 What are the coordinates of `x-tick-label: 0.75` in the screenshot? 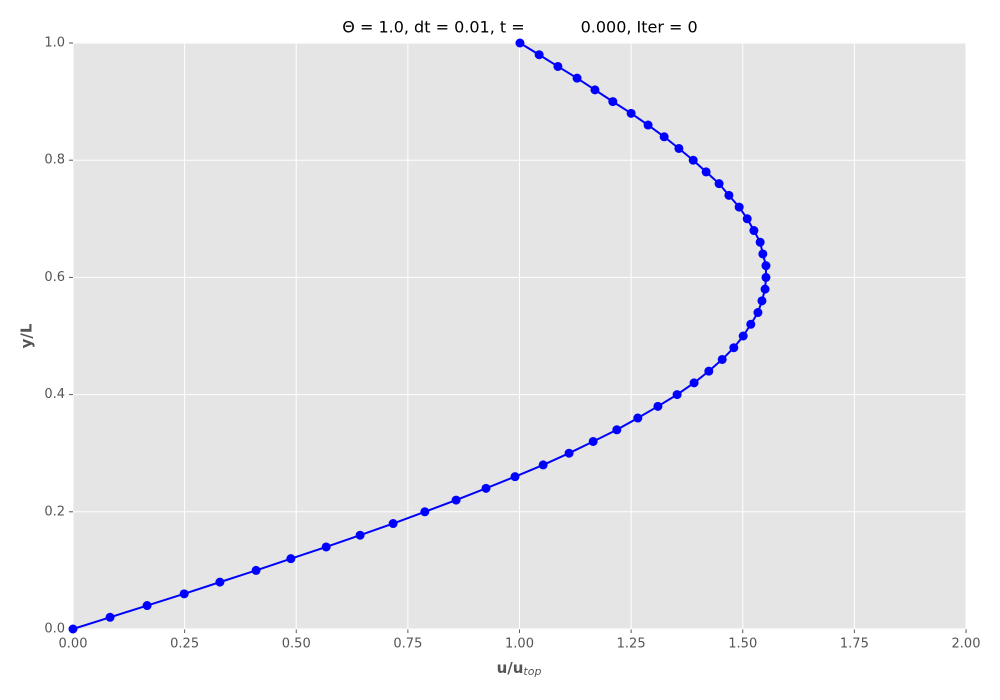 It's located at (407, 644).